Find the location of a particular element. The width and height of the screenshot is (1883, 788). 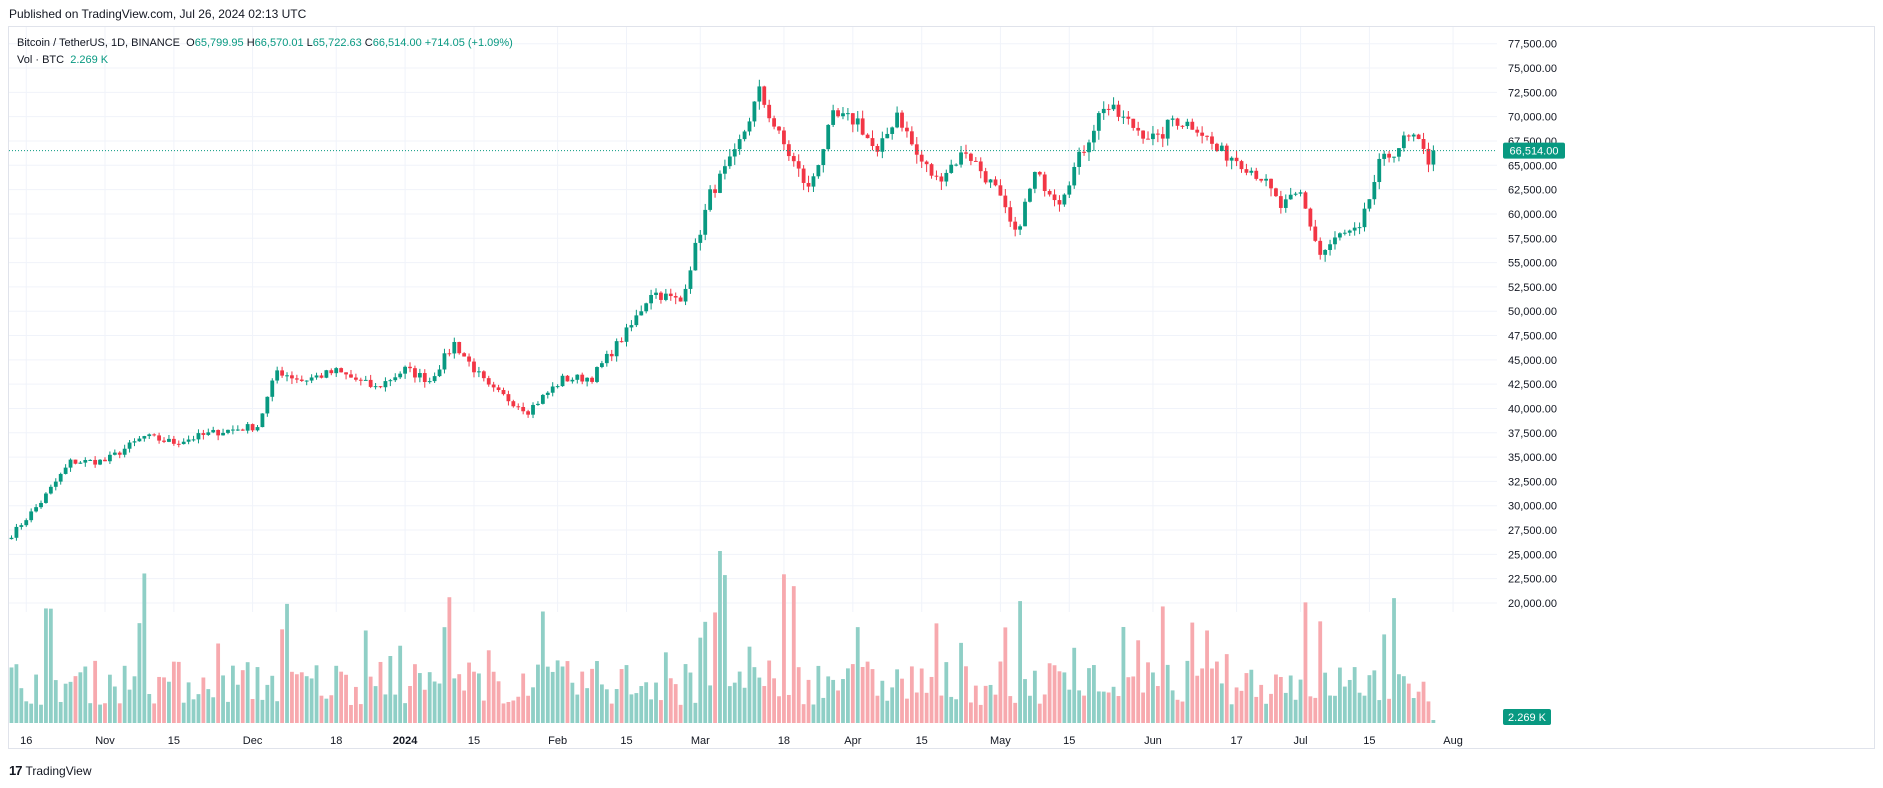

tradingview-logo-icon: 17 is located at coordinates (16, 770).